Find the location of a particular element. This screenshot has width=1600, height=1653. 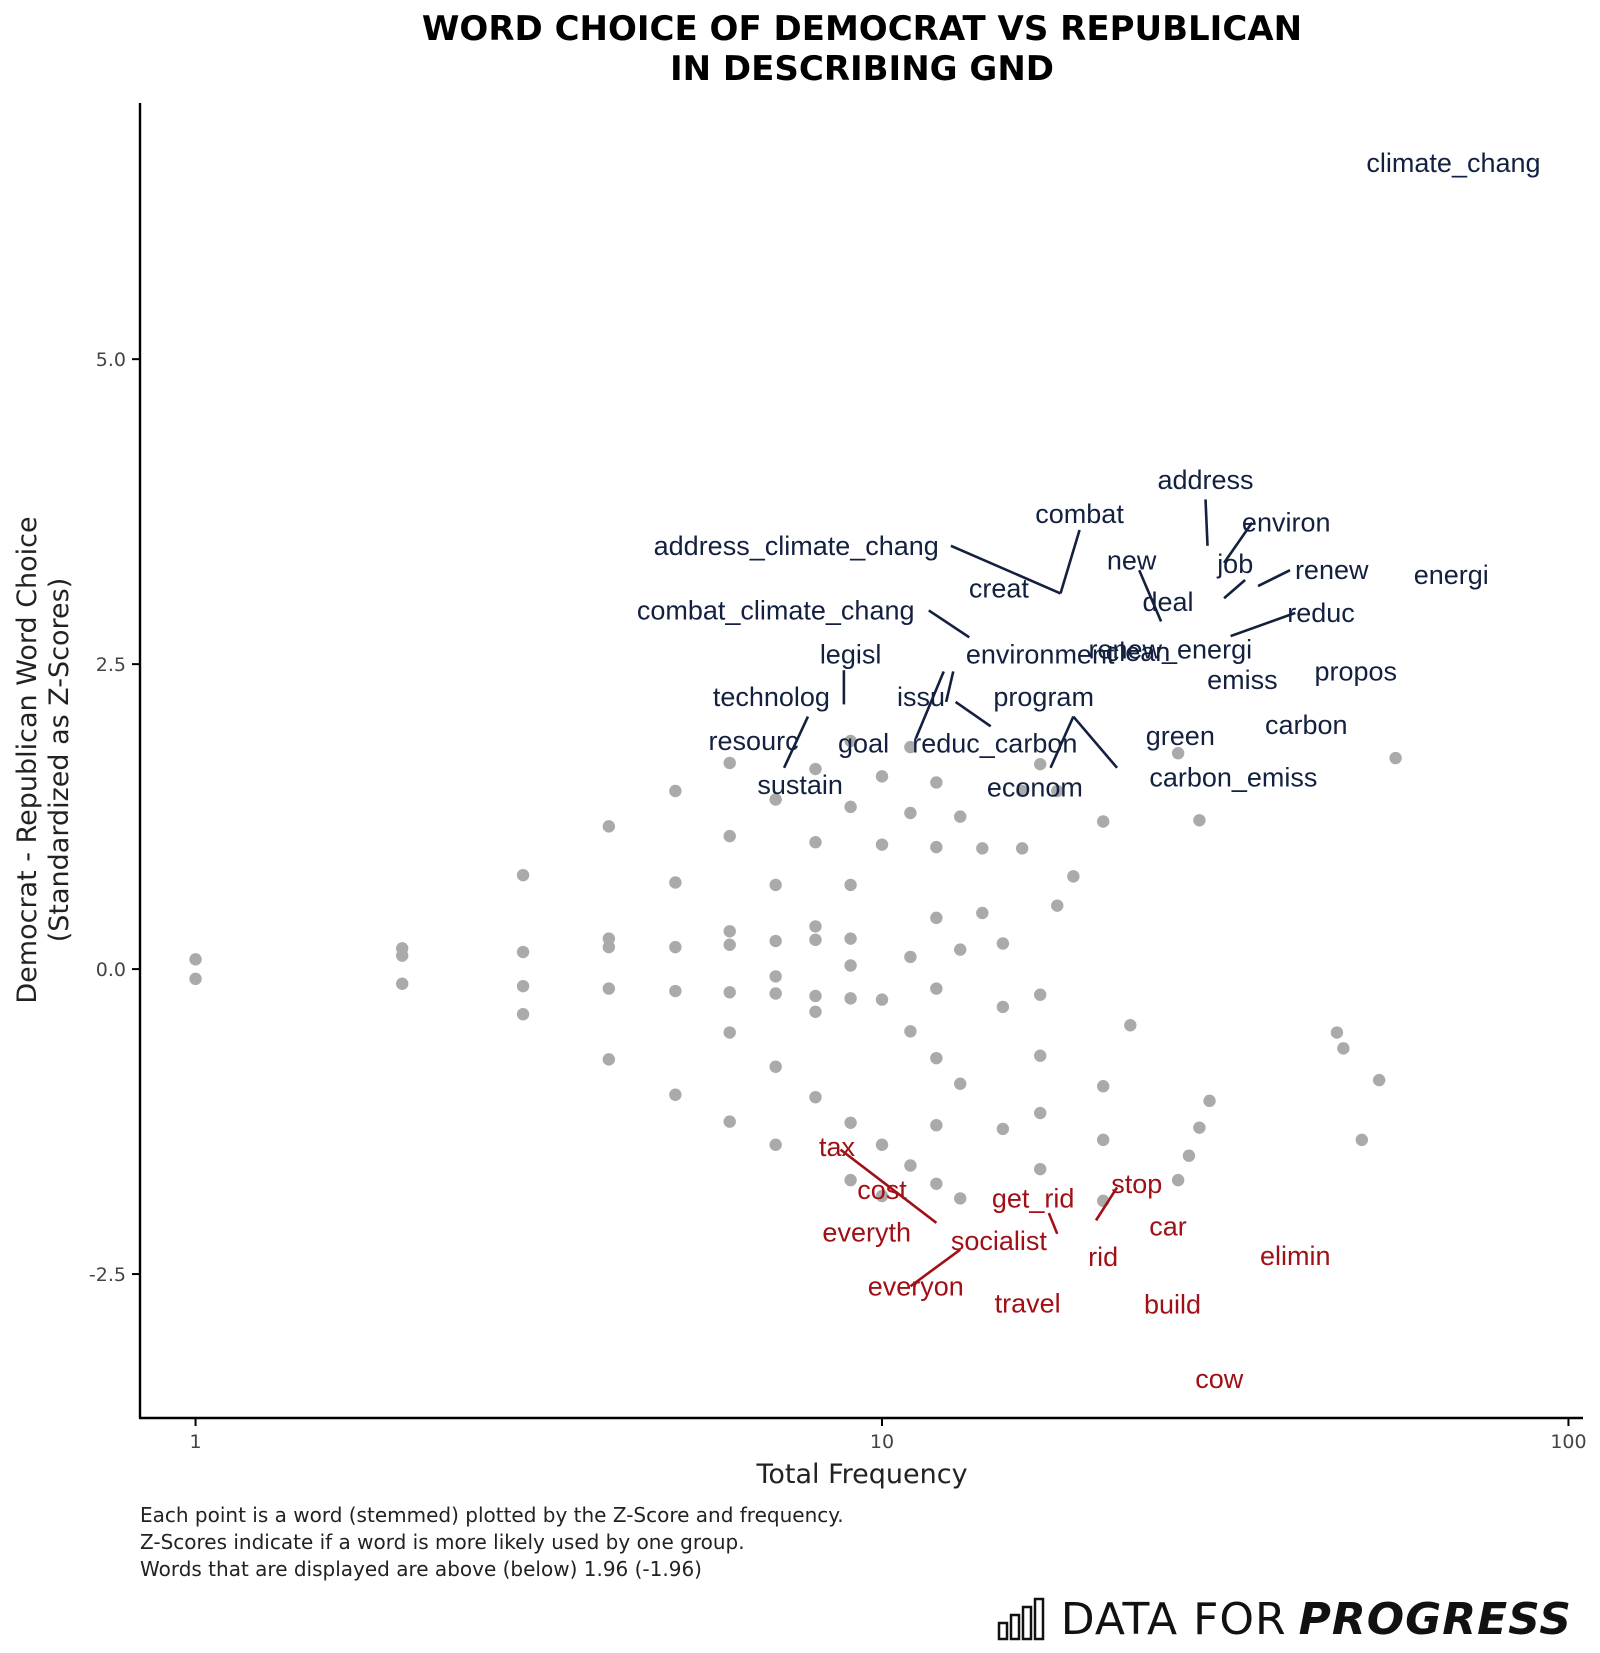

word-label: build is located at coordinates (1172, 1305).